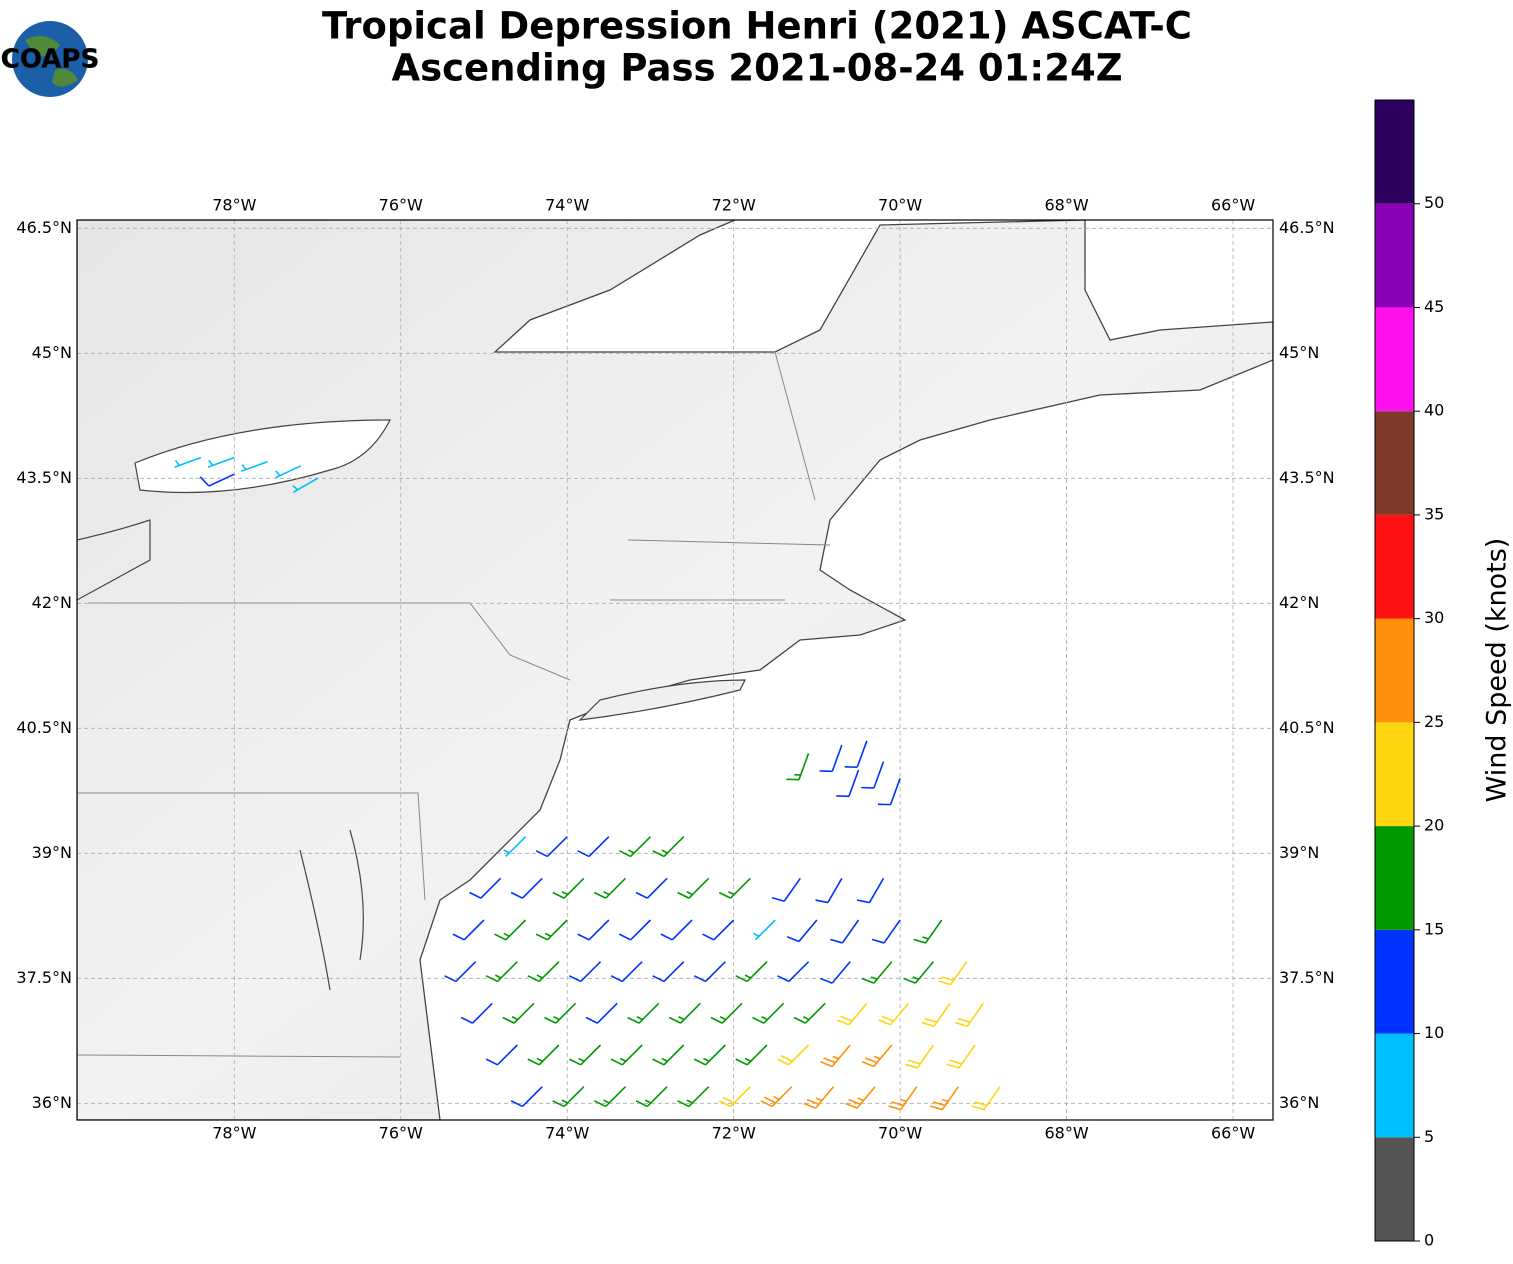 The width and height of the screenshot is (1513, 1264). Describe the element at coordinates (44, 477) in the screenshot. I see `y-tick-label: 43.5°N` at that location.